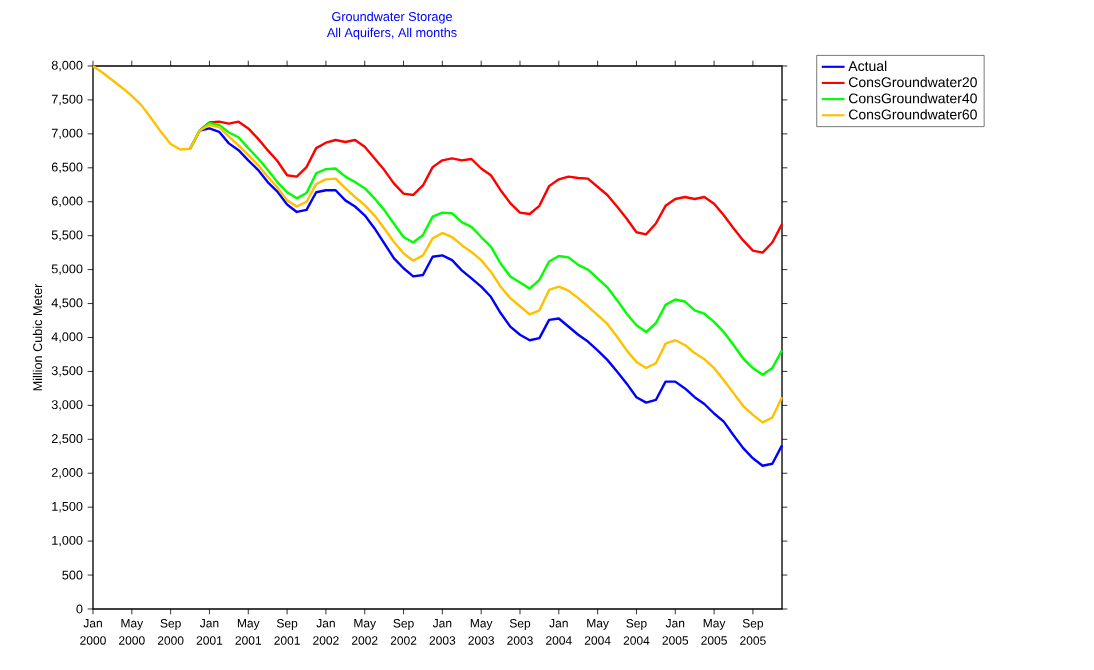  What do you see at coordinates (72, 575) in the screenshot?
I see `y-tick-label: 500` at bounding box center [72, 575].